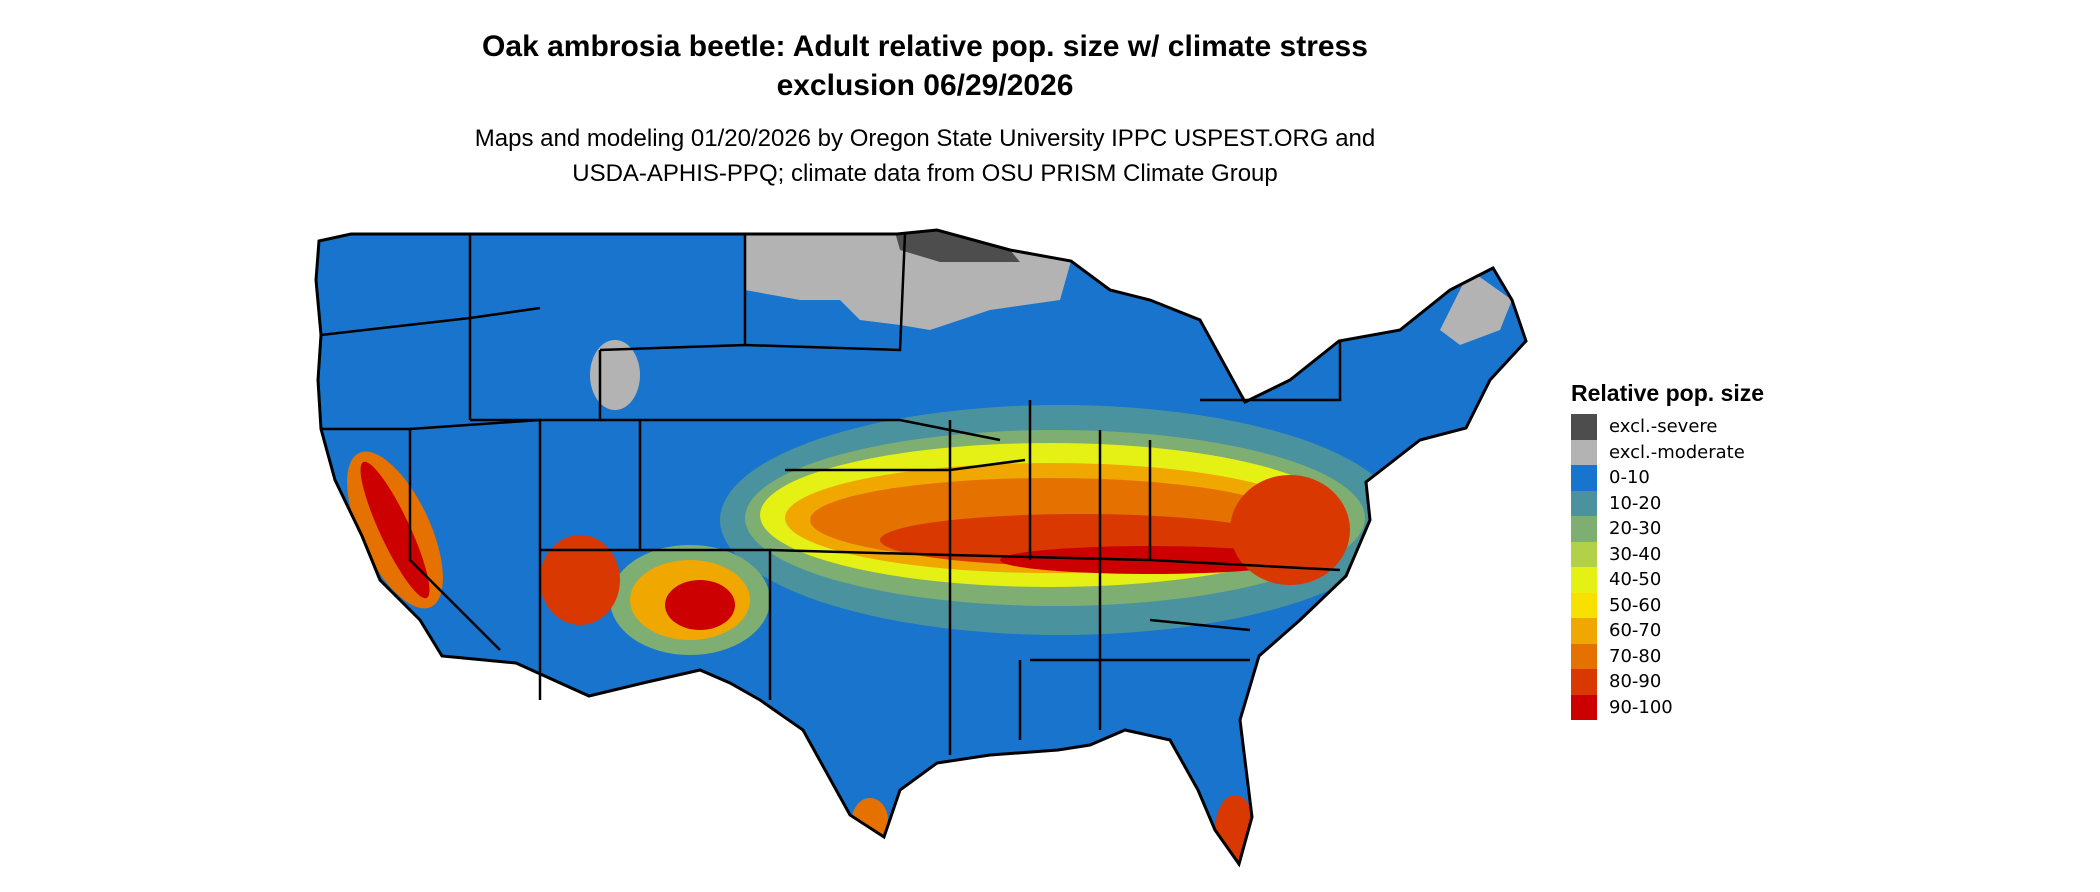  Describe the element at coordinates (1060, 520) in the screenshot. I see `central-heat-band` at that location.